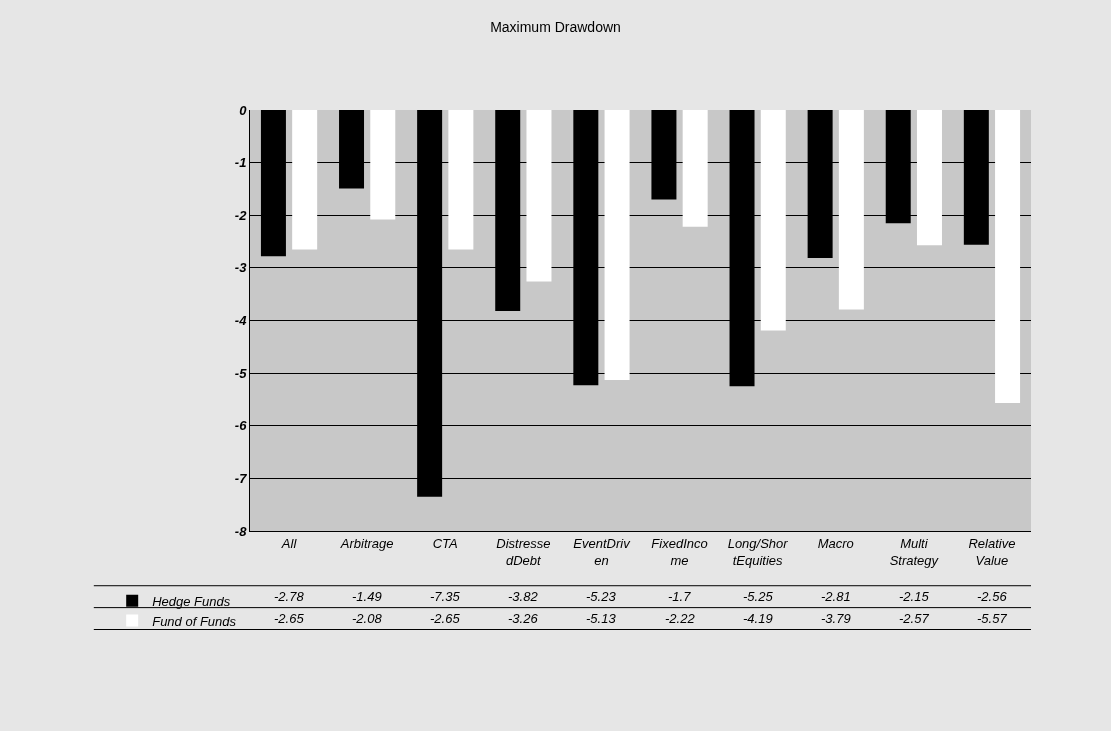 The height and width of the screenshot is (731, 1111). What do you see at coordinates (601, 596) in the screenshot?
I see `data-label: -5.23` at bounding box center [601, 596].